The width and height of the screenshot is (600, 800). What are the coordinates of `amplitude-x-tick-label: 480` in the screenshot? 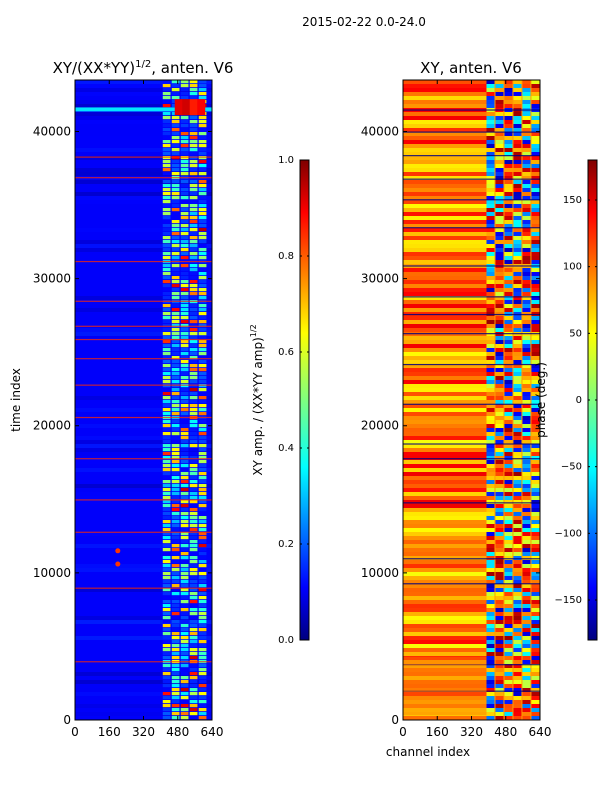 It's located at (177, 732).